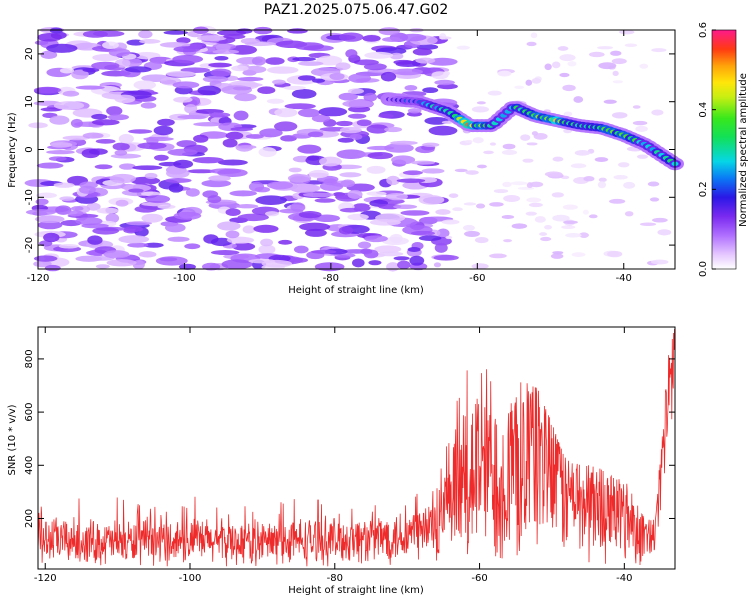 The image size is (750, 600). I want to click on spectrogram-xlabel: Height of straight line (km), so click(356, 290).